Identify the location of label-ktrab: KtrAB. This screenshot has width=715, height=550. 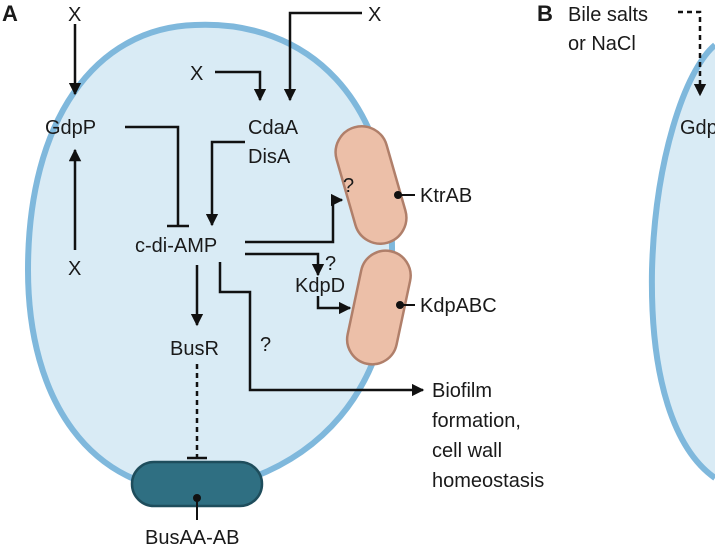
(446, 196).